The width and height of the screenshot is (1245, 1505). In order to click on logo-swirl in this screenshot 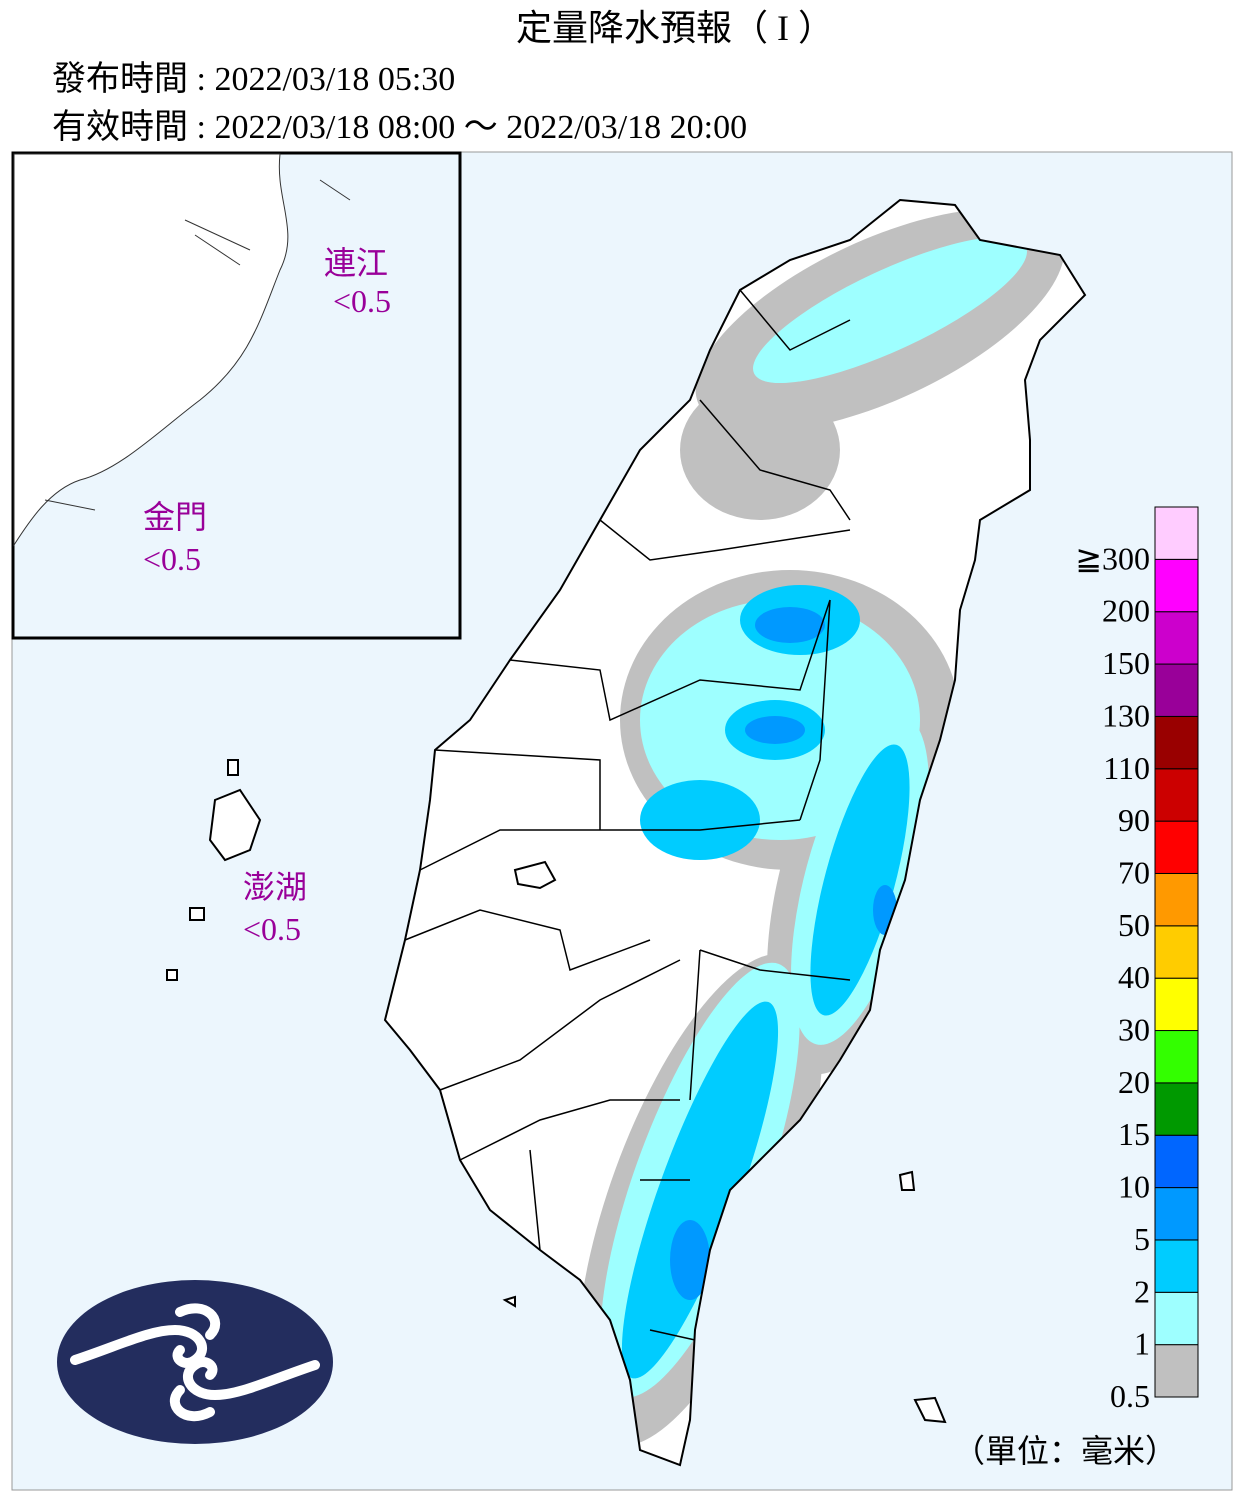, I will do `click(195, 1362)`.